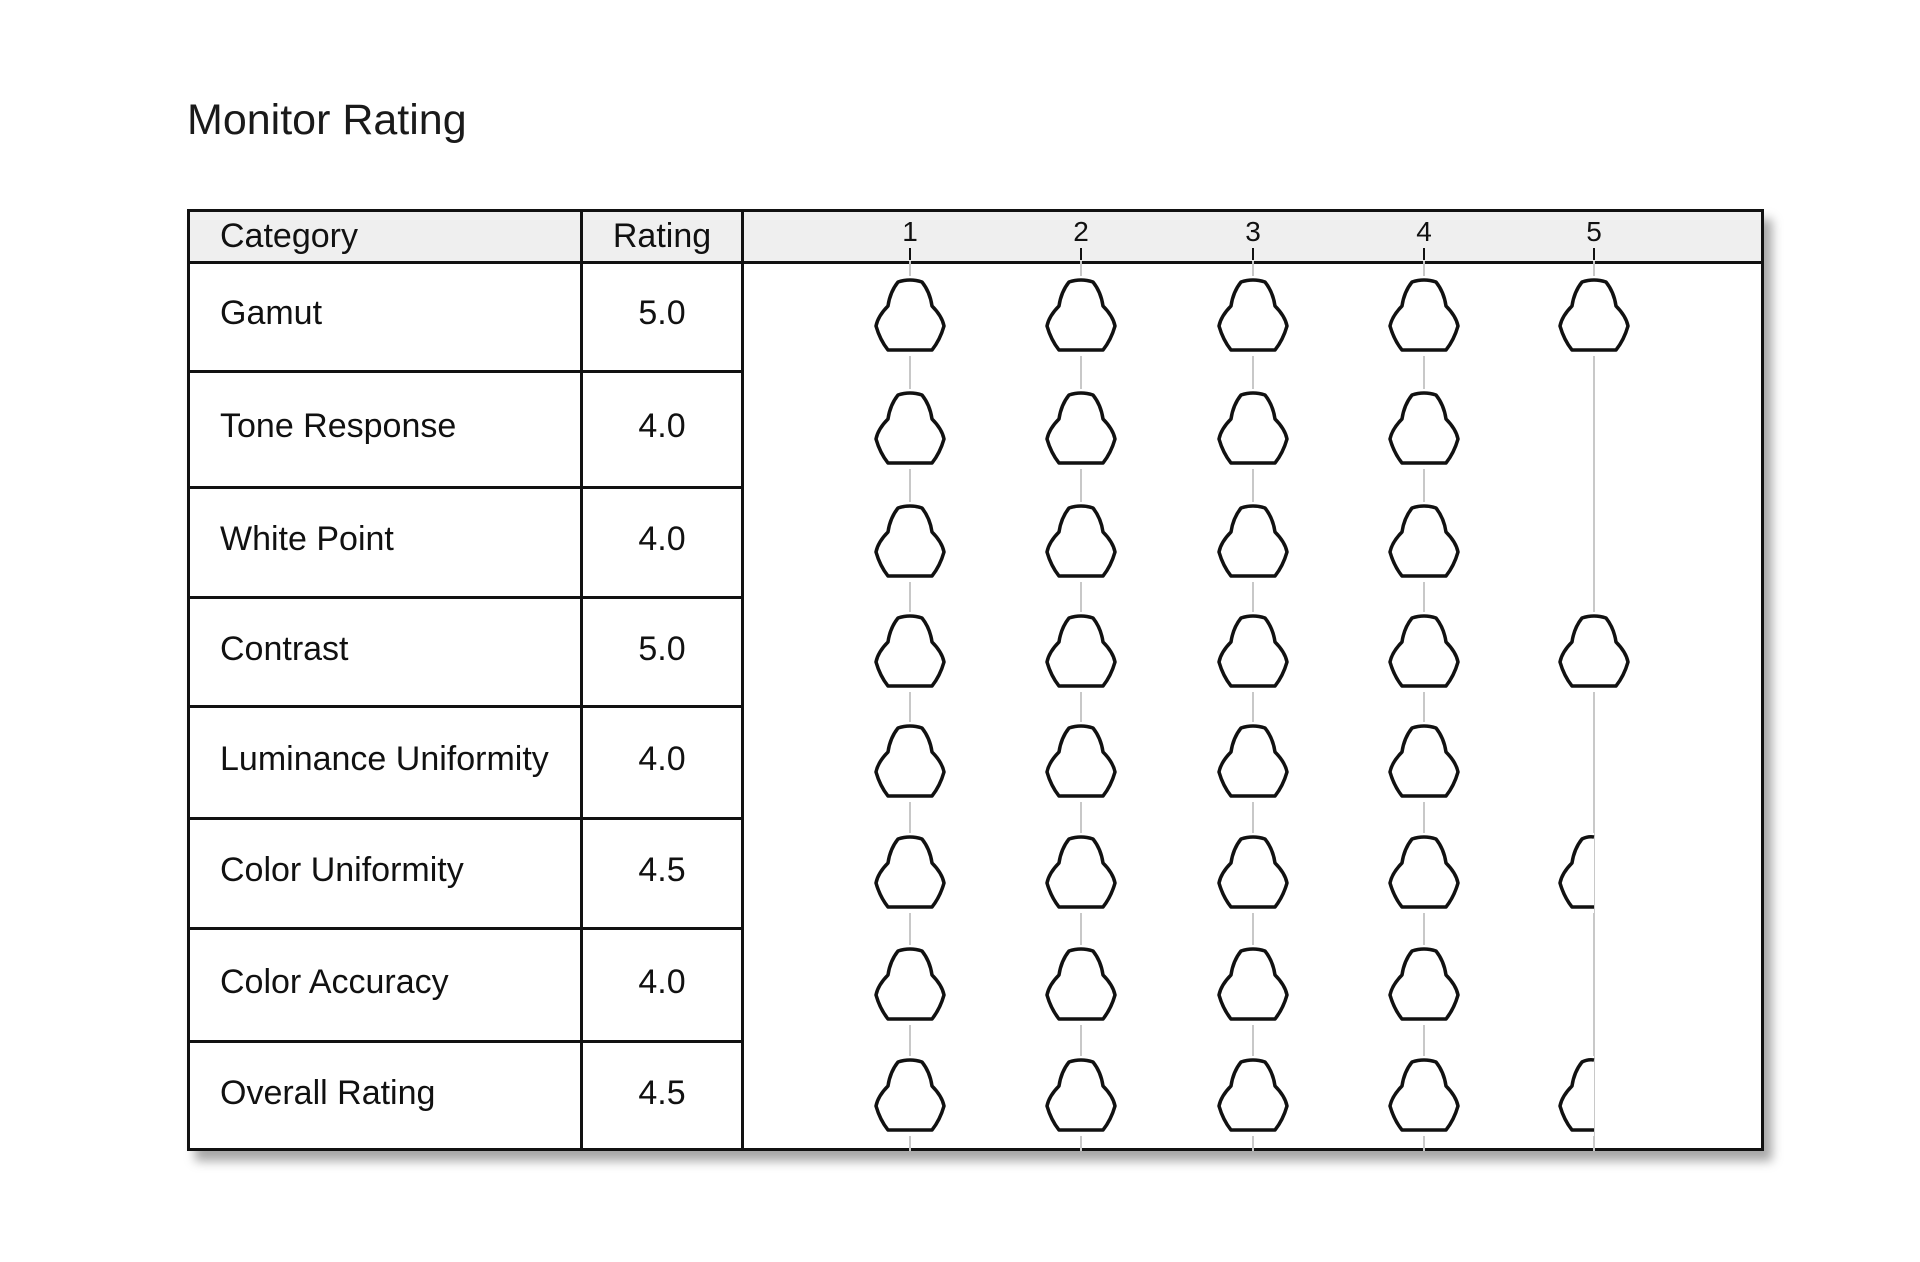 The height and width of the screenshot is (1262, 1920). Describe the element at coordinates (467, 316) in the screenshot. I see `table-row: Gamut 5.0` at that location.